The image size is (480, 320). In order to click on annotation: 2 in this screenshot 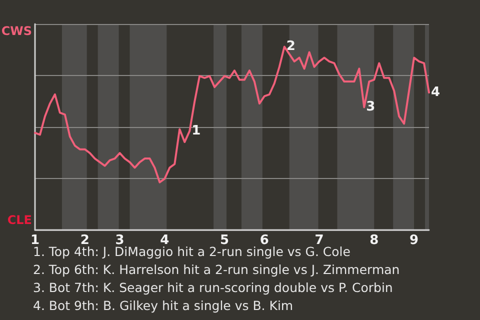, I will do `click(291, 46)`.